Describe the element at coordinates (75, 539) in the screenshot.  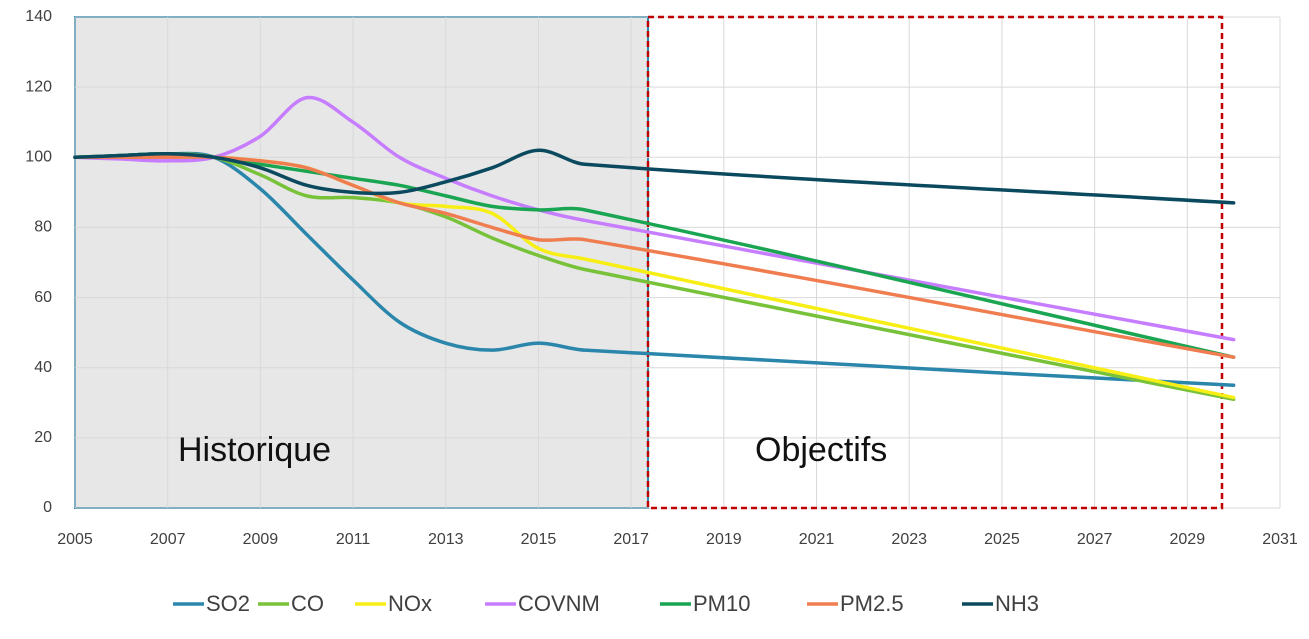
I see `x-tick-label: 2005` at that location.